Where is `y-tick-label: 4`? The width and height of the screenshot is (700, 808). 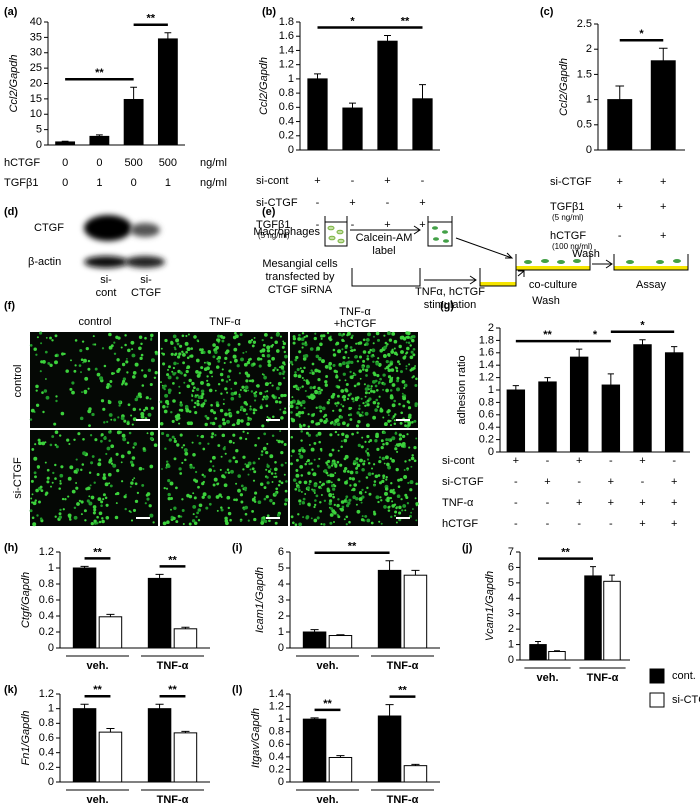
y-tick-label: 4 is located at coordinates (281, 584).